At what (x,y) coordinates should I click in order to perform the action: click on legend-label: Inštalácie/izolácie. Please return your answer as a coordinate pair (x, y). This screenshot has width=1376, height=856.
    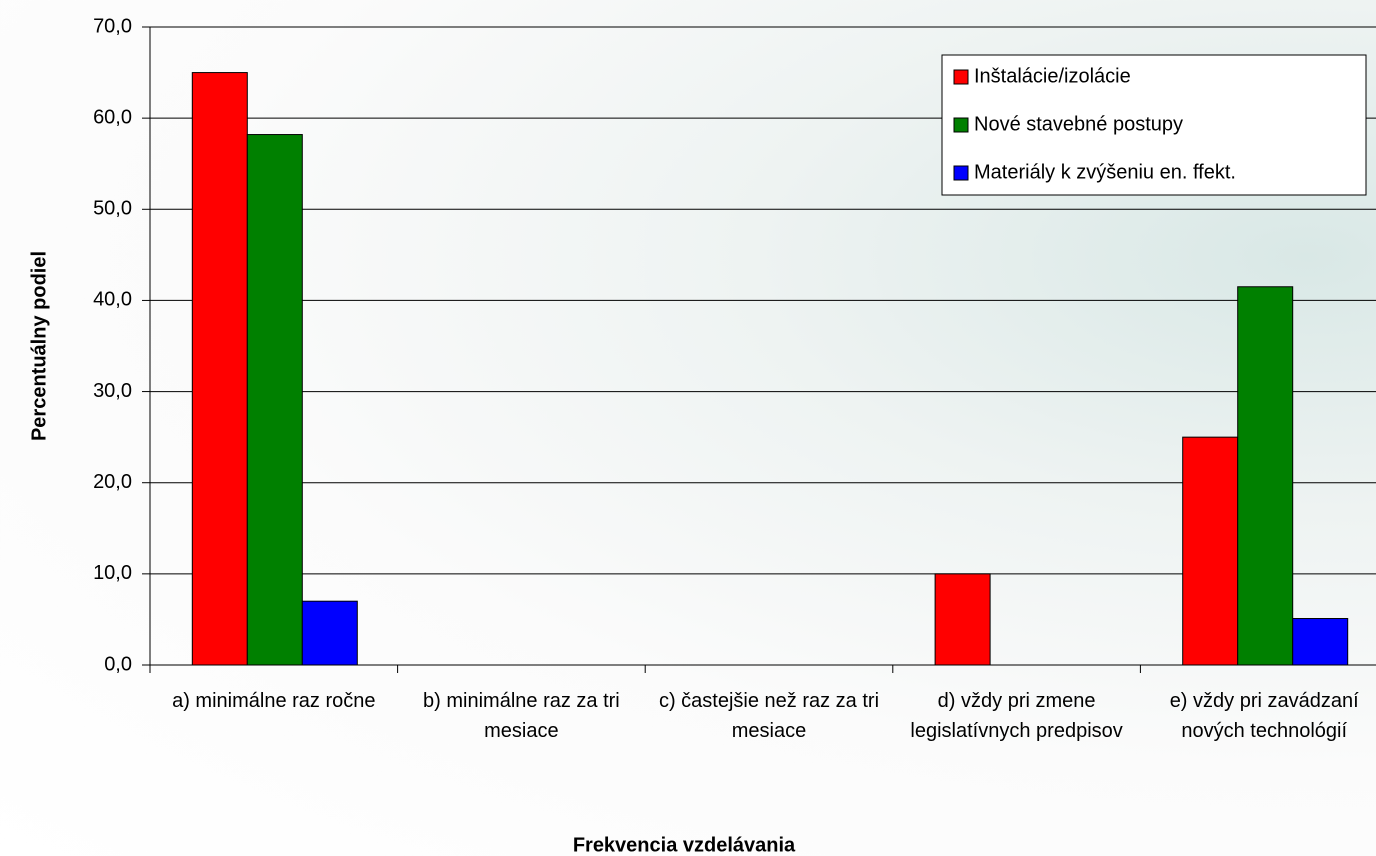
    Looking at the image, I should click on (1052, 76).